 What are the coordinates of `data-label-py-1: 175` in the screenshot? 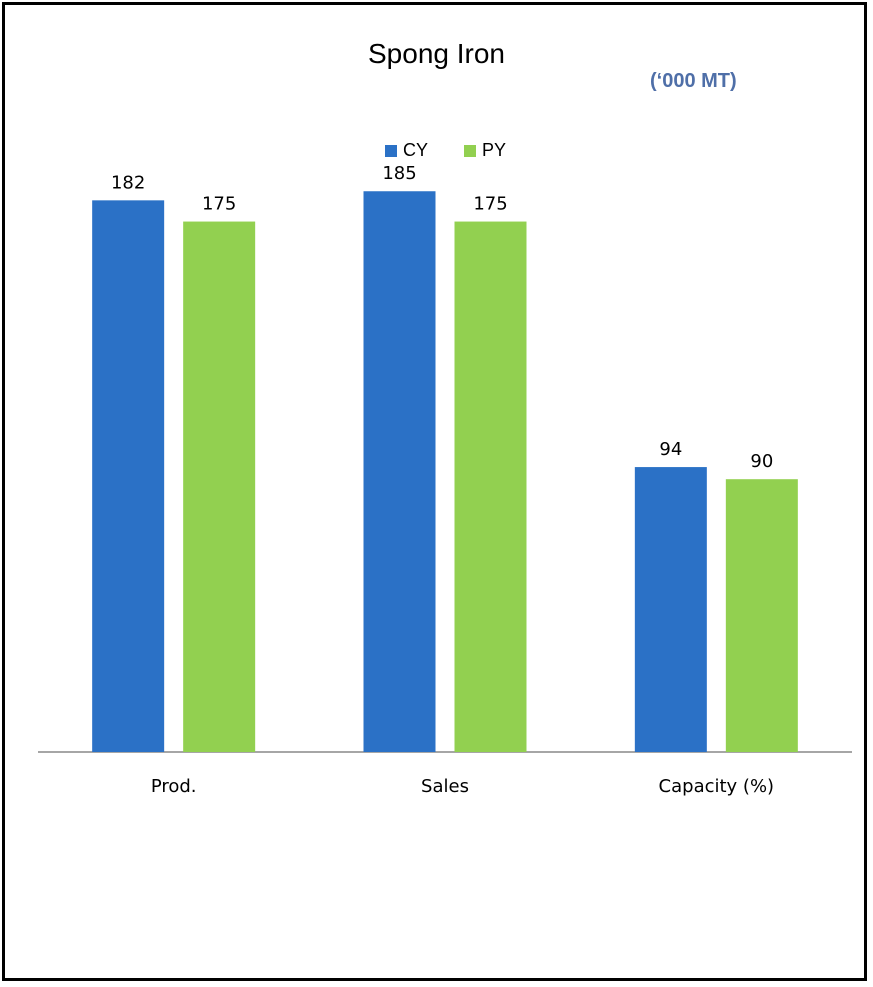 It's located at (490, 204).